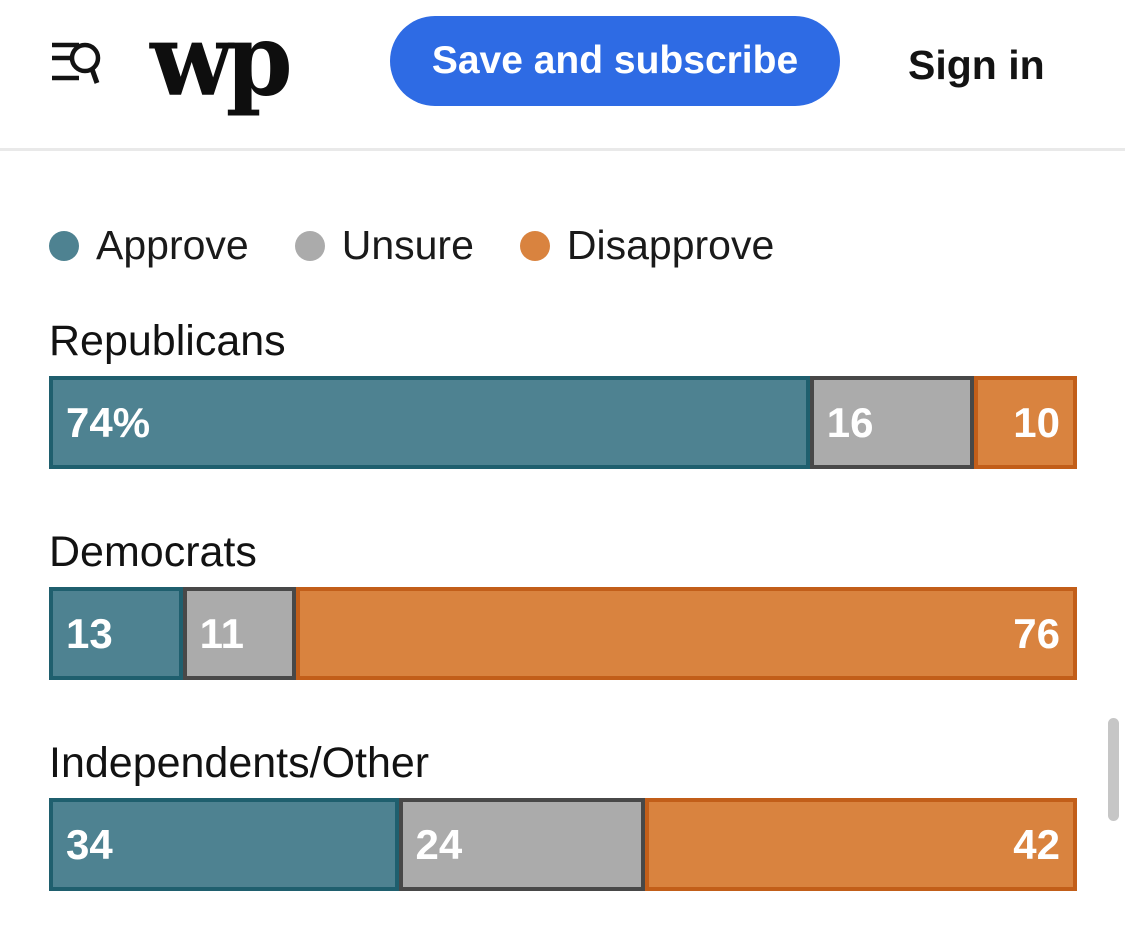  I want to click on chart-group: Independents/Other 34 24 42, so click(563, 814).